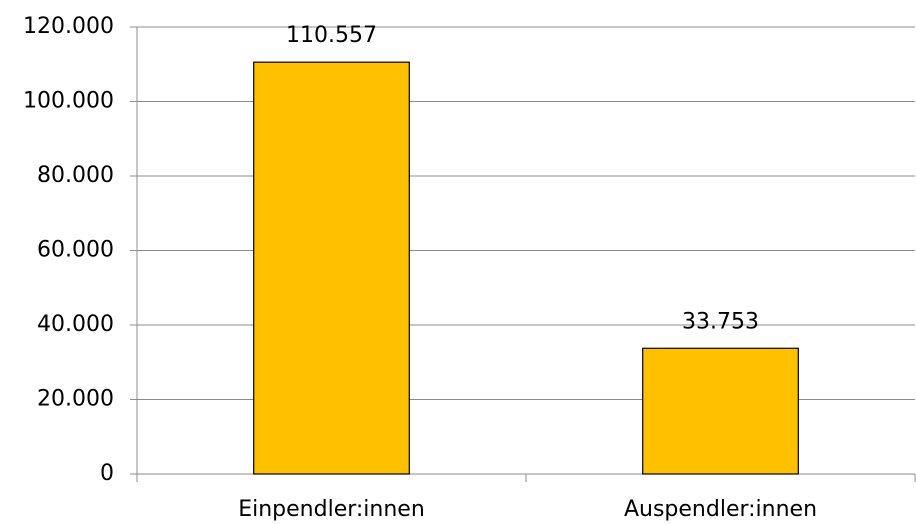  What do you see at coordinates (331, 35) in the screenshot?
I see `value-label: 110.557` at bounding box center [331, 35].